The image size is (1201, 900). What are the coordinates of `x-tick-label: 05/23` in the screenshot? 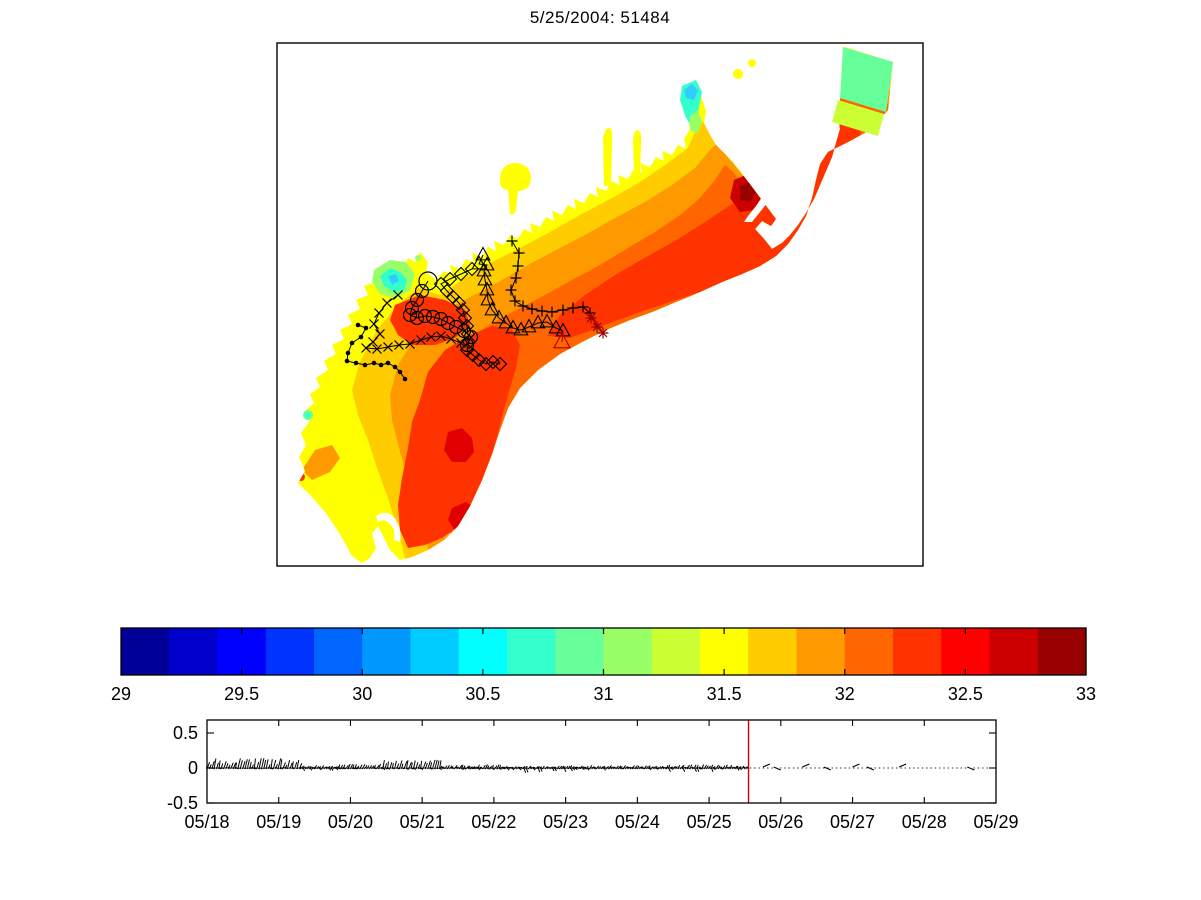 It's located at (565, 822).